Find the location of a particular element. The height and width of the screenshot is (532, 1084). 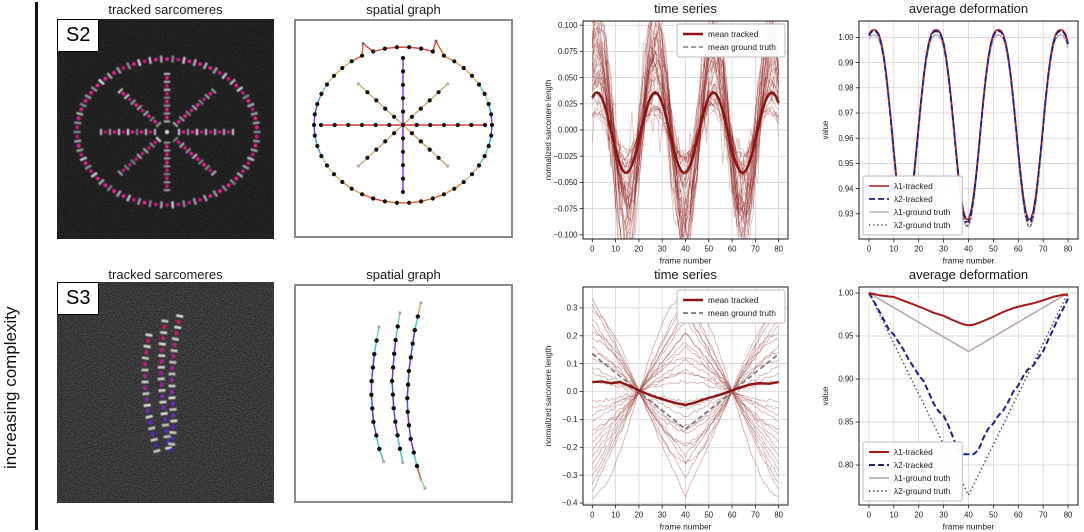

svg-text: −0.1 is located at coordinates (569, 419).